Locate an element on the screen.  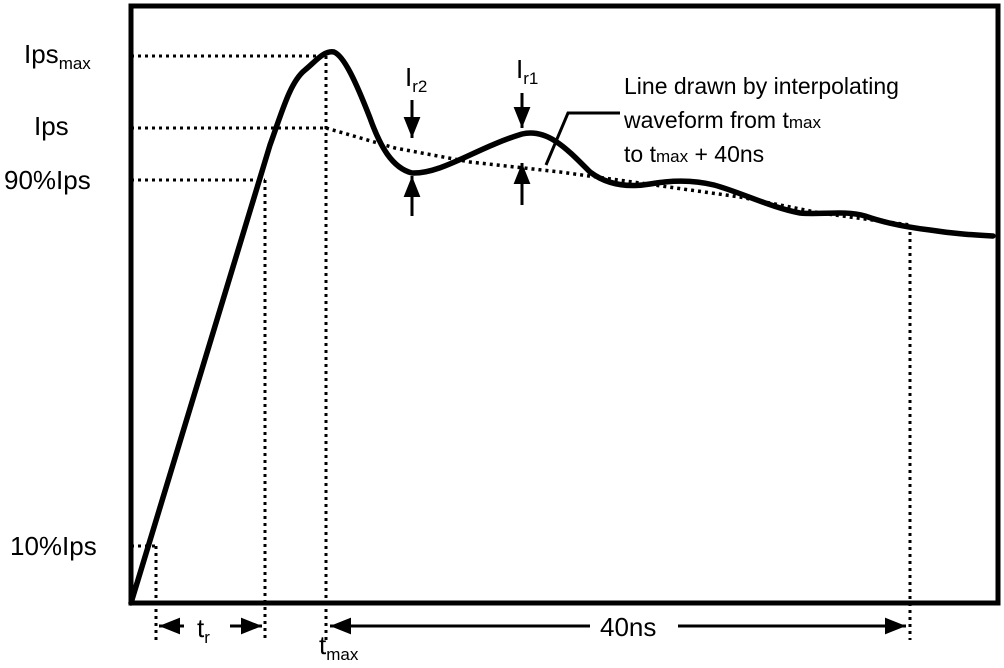
interpolation-line is located at coordinates (618, 176).